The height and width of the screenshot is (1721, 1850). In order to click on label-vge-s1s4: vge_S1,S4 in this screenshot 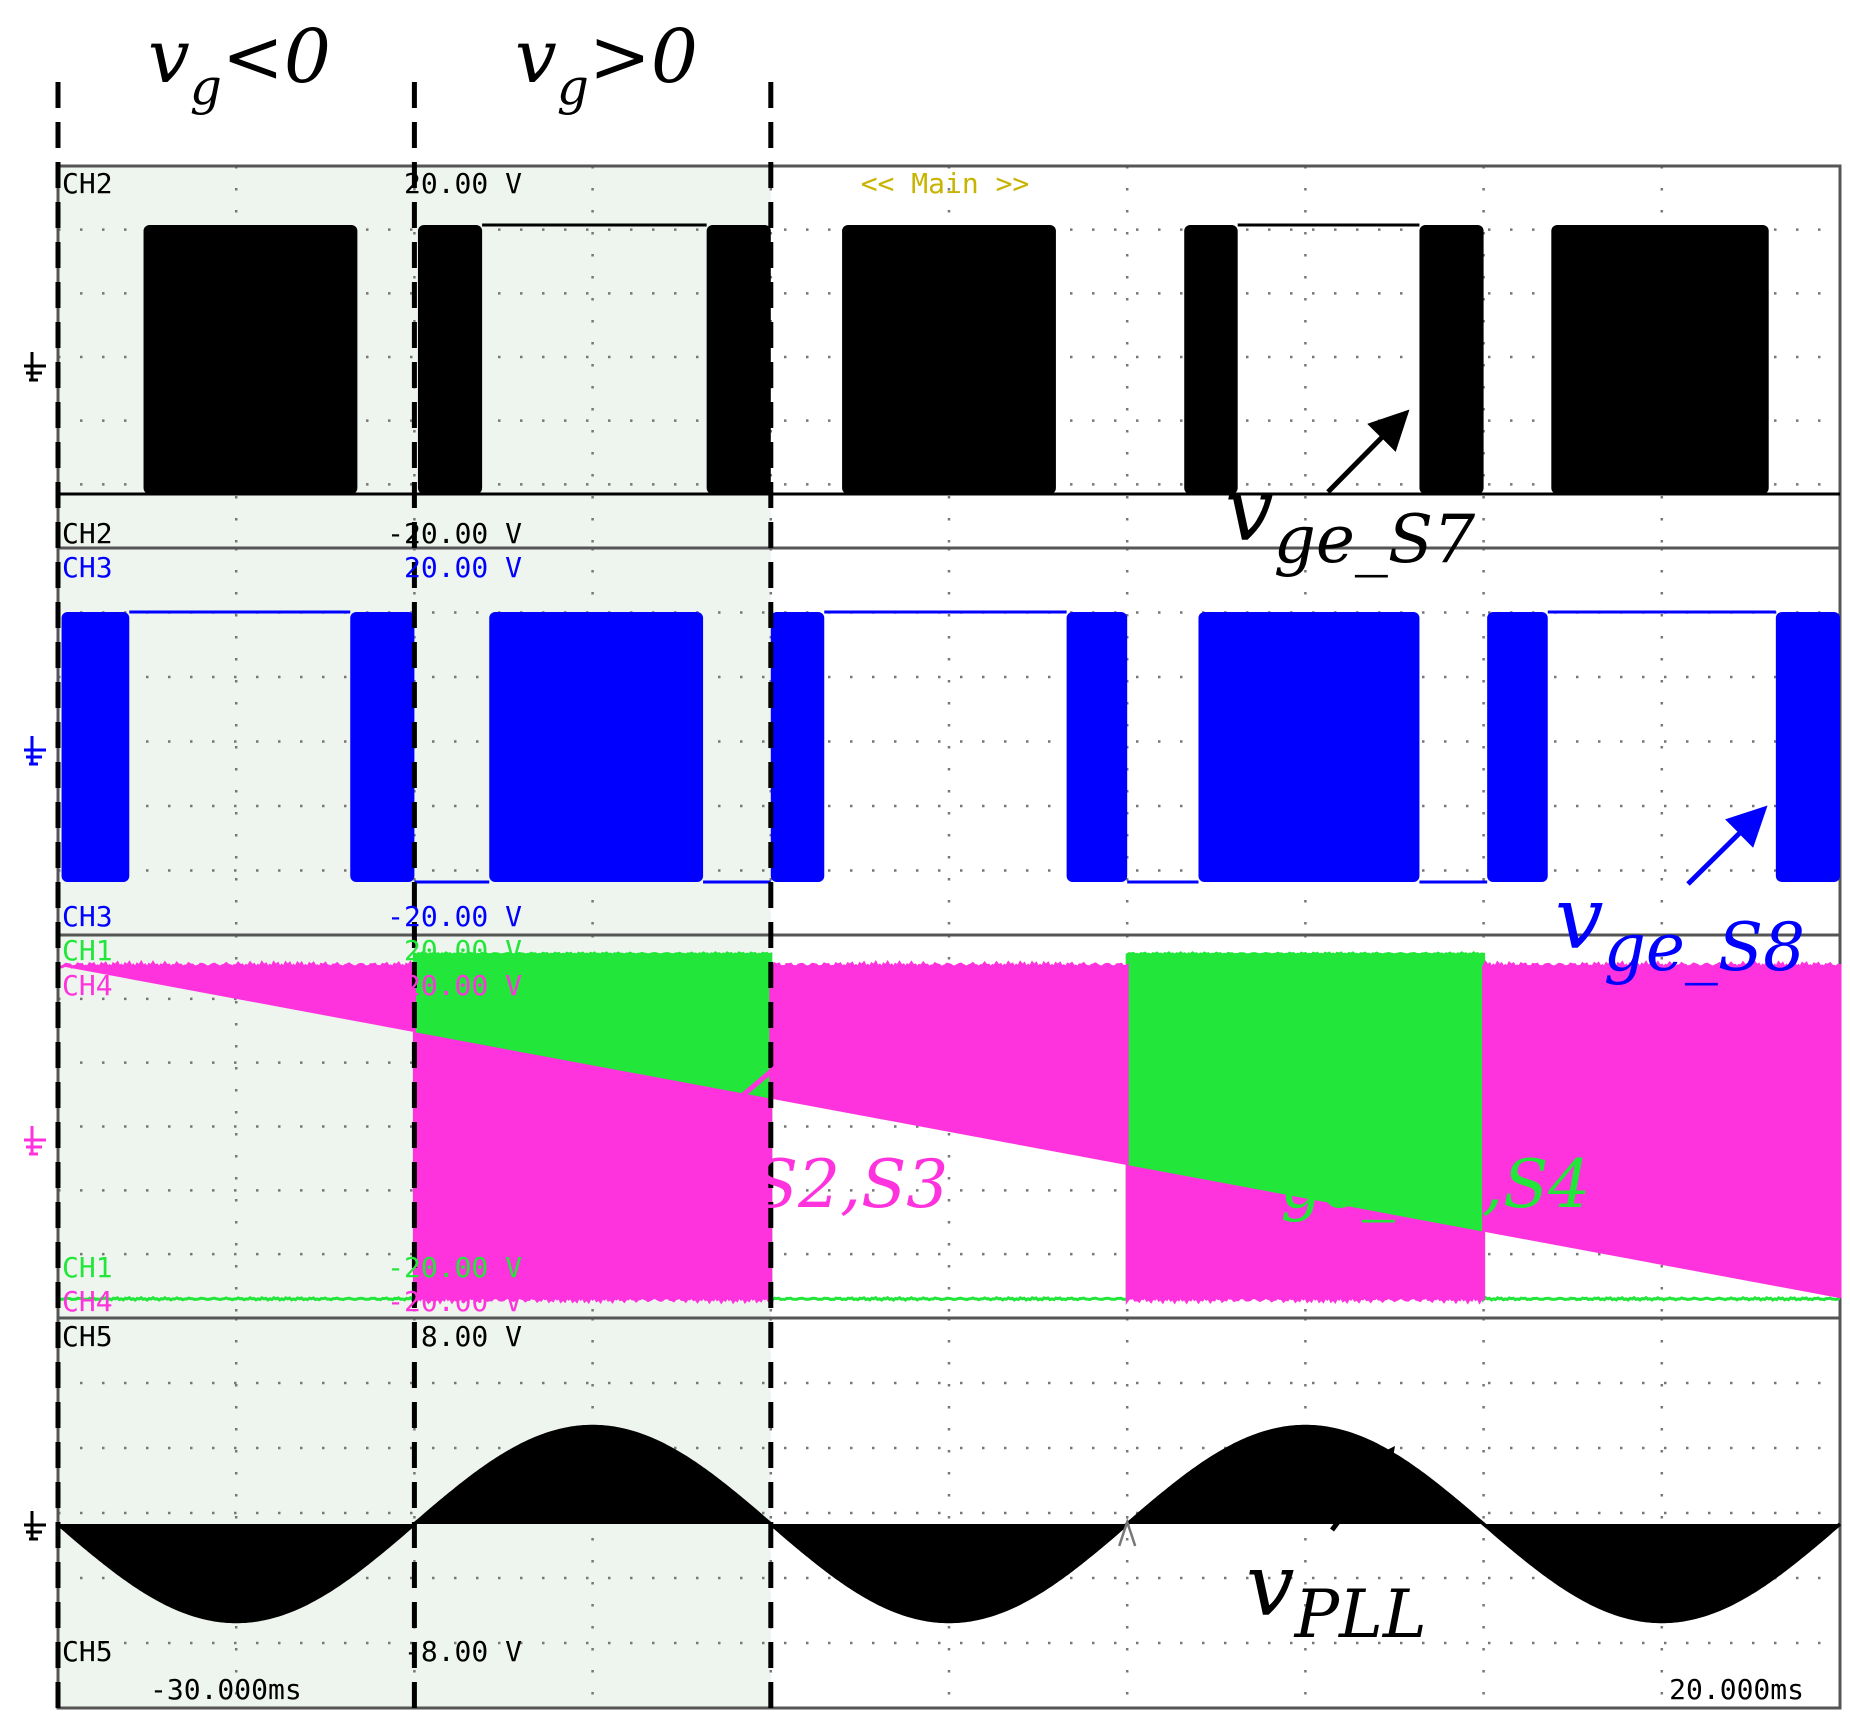, I will do `click(1411, 1164)`.